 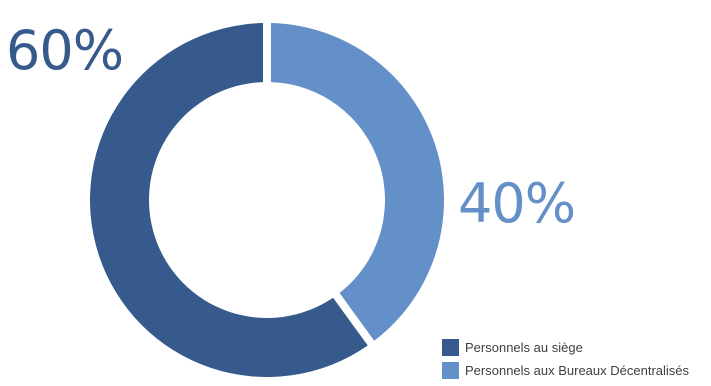 What do you see at coordinates (517, 203) in the screenshot?
I see `data-label-personnels-bureaux-decentralises: 40%` at bounding box center [517, 203].